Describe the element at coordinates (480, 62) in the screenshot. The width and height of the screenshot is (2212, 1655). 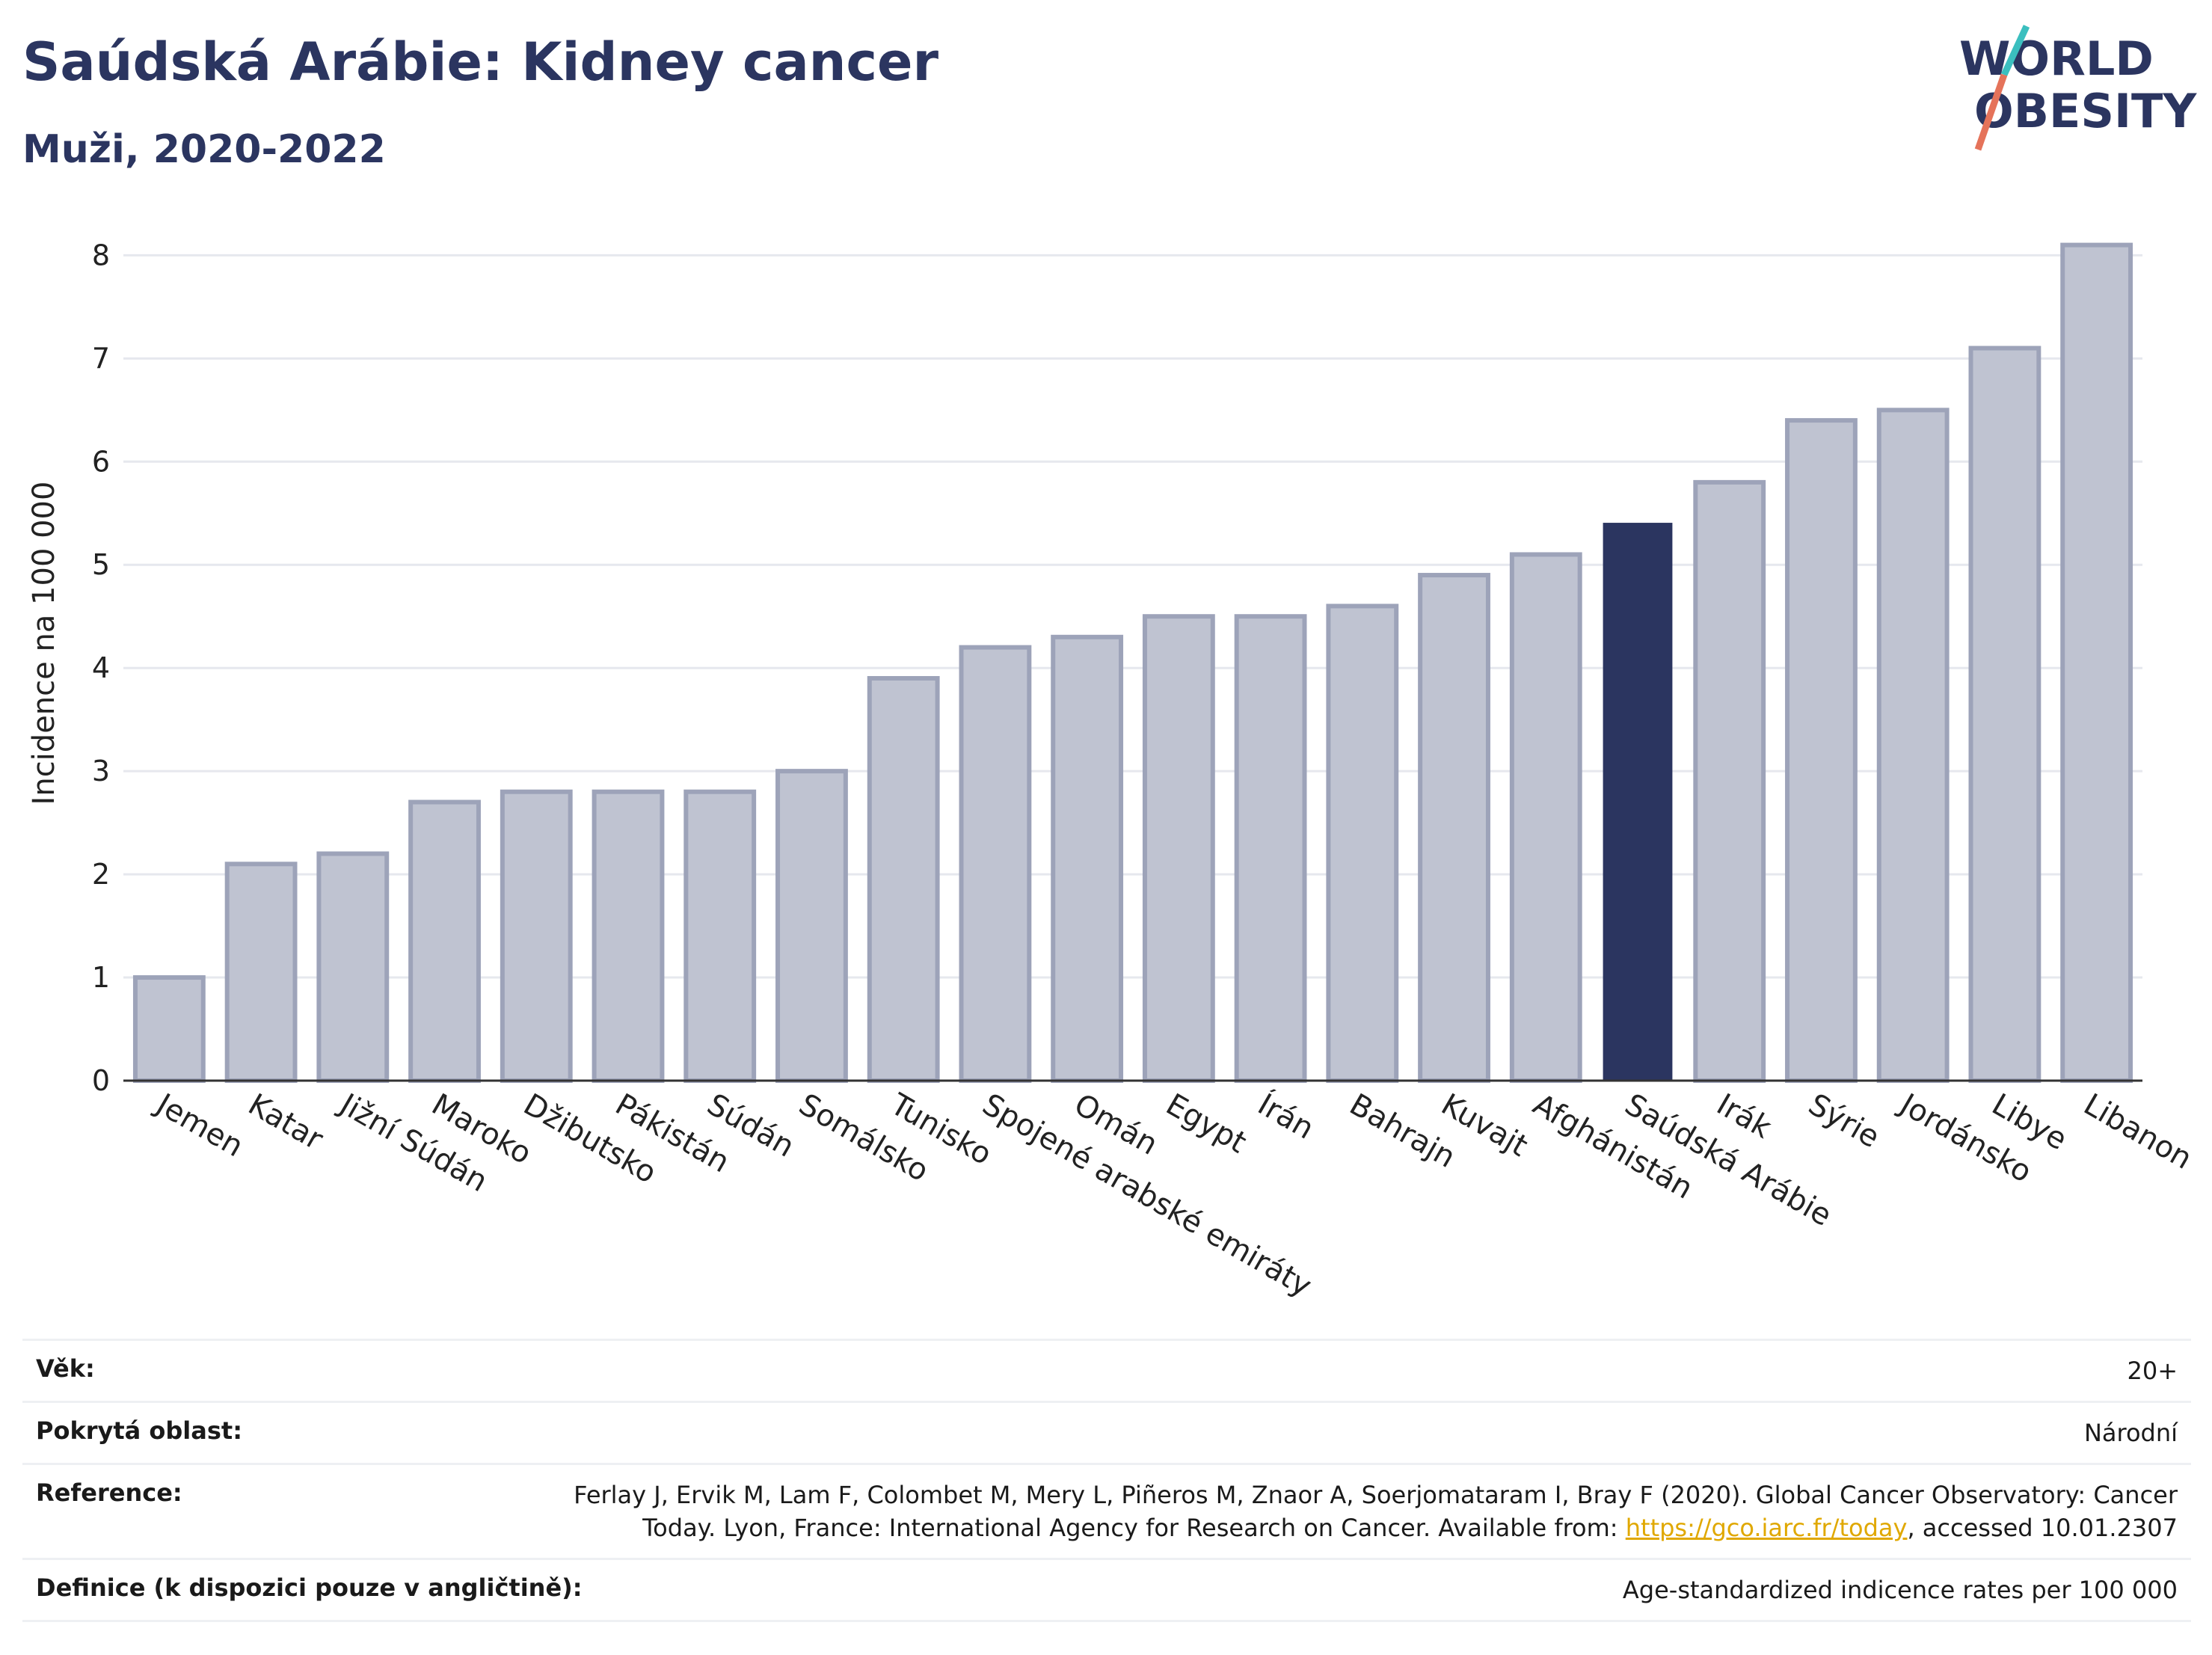
I see `chart-title: Saúdská Arábie: Kidney cancer` at that location.